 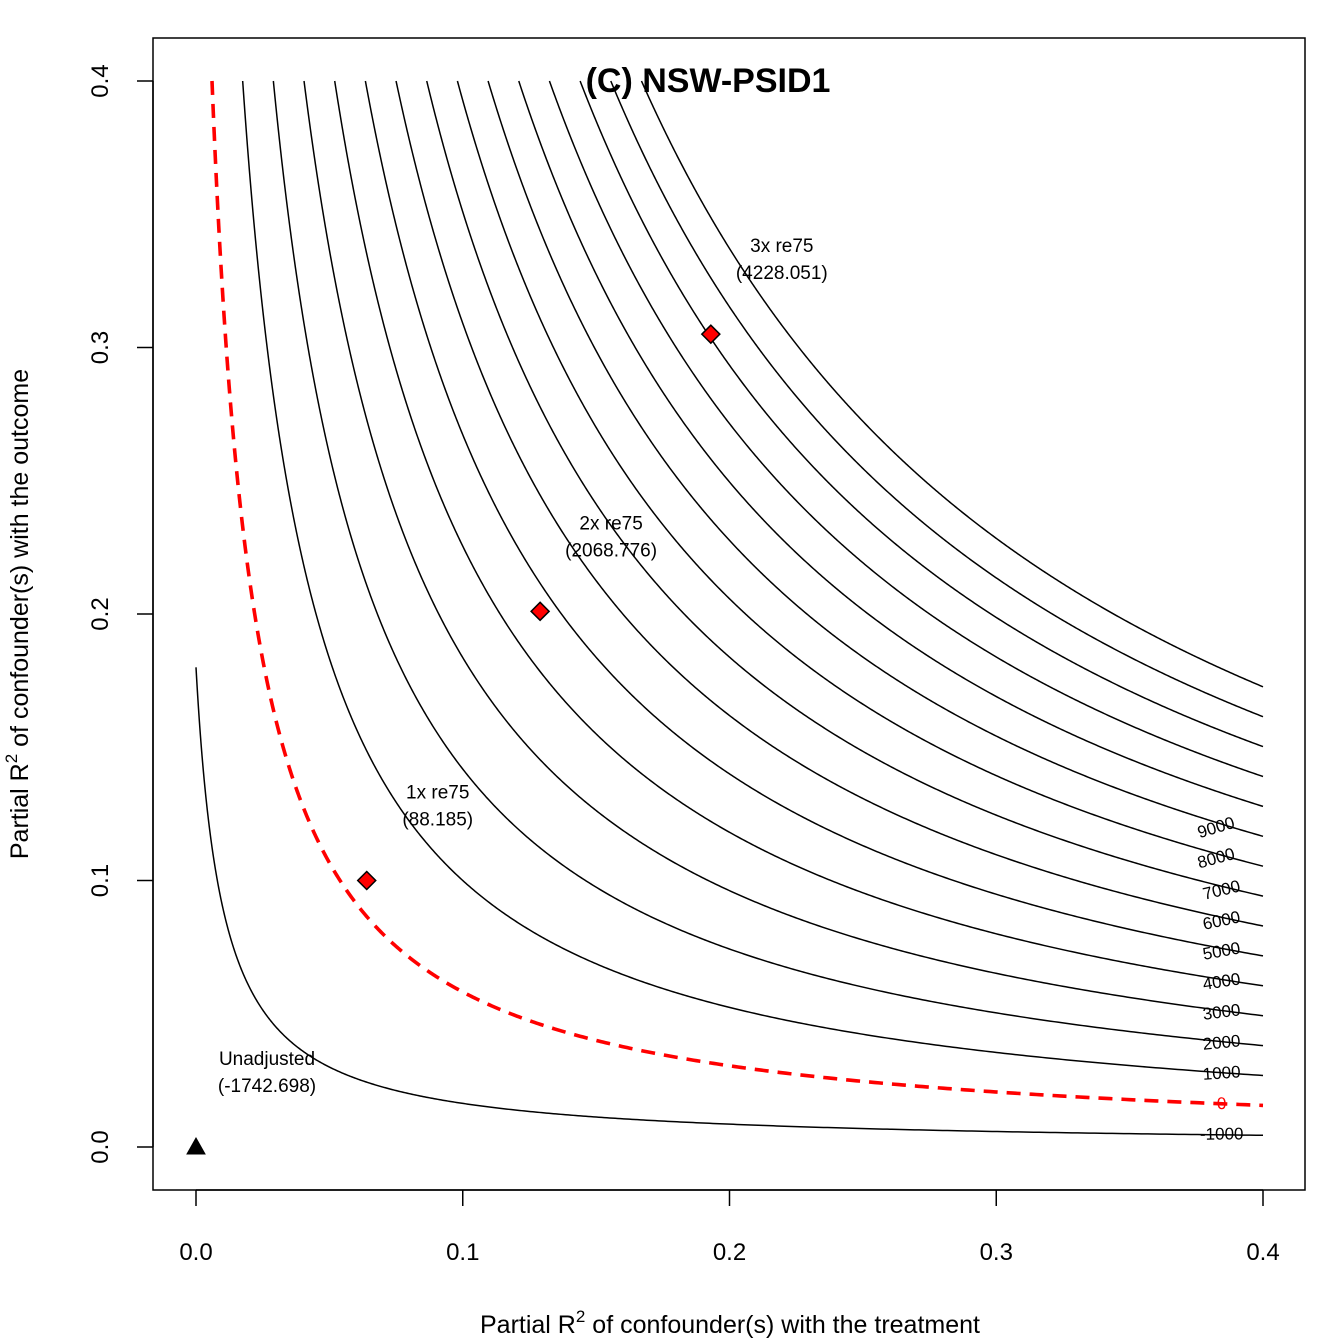 What do you see at coordinates (11, 758) in the screenshot?
I see `y-axis-title-superscript: 2` at bounding box center [11, 758].